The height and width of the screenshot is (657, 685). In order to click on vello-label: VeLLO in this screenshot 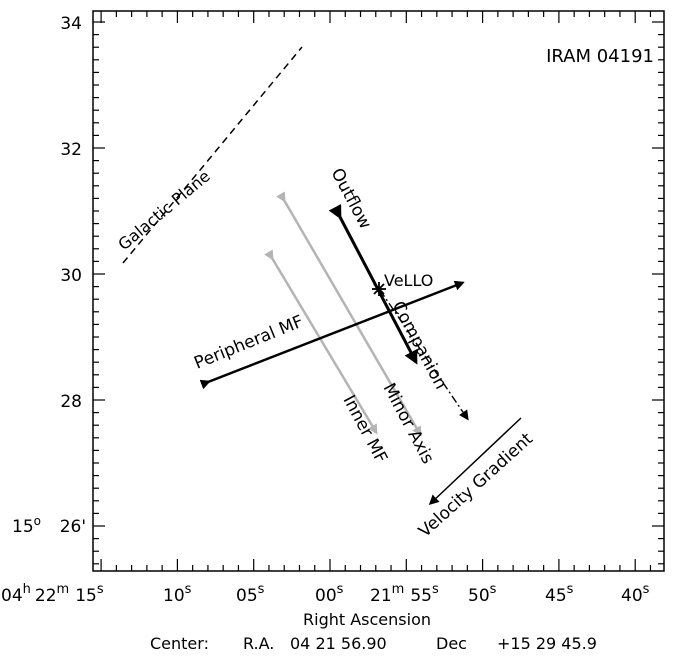, I will do `click(408, 280)`.